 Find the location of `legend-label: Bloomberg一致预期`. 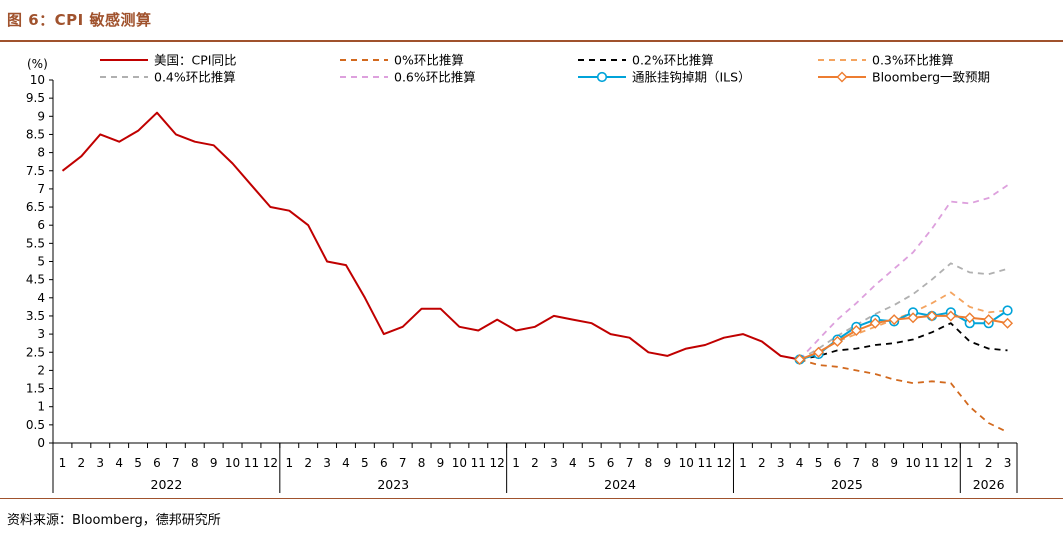

legend-label: Bloomberg一致预期 is located at coordinates (931, 77).